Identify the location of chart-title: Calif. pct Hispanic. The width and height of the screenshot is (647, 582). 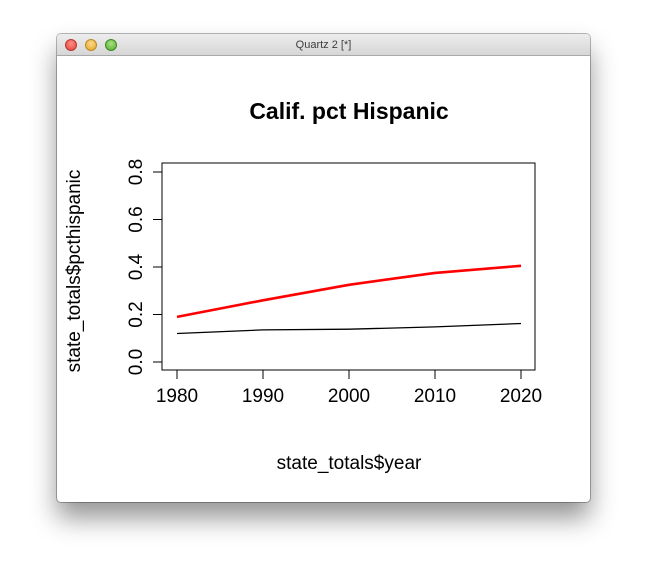
(349, 111).